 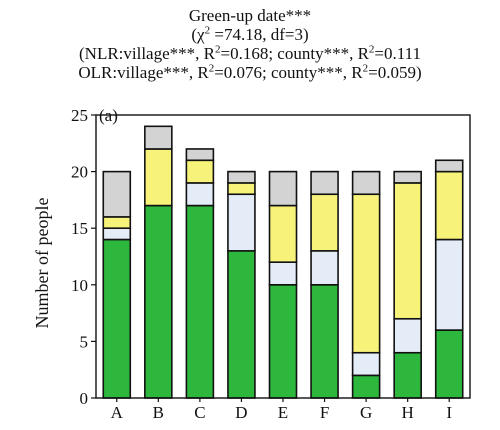 I want to click on bar-segment-H-s1, so click(x=407, y=375).